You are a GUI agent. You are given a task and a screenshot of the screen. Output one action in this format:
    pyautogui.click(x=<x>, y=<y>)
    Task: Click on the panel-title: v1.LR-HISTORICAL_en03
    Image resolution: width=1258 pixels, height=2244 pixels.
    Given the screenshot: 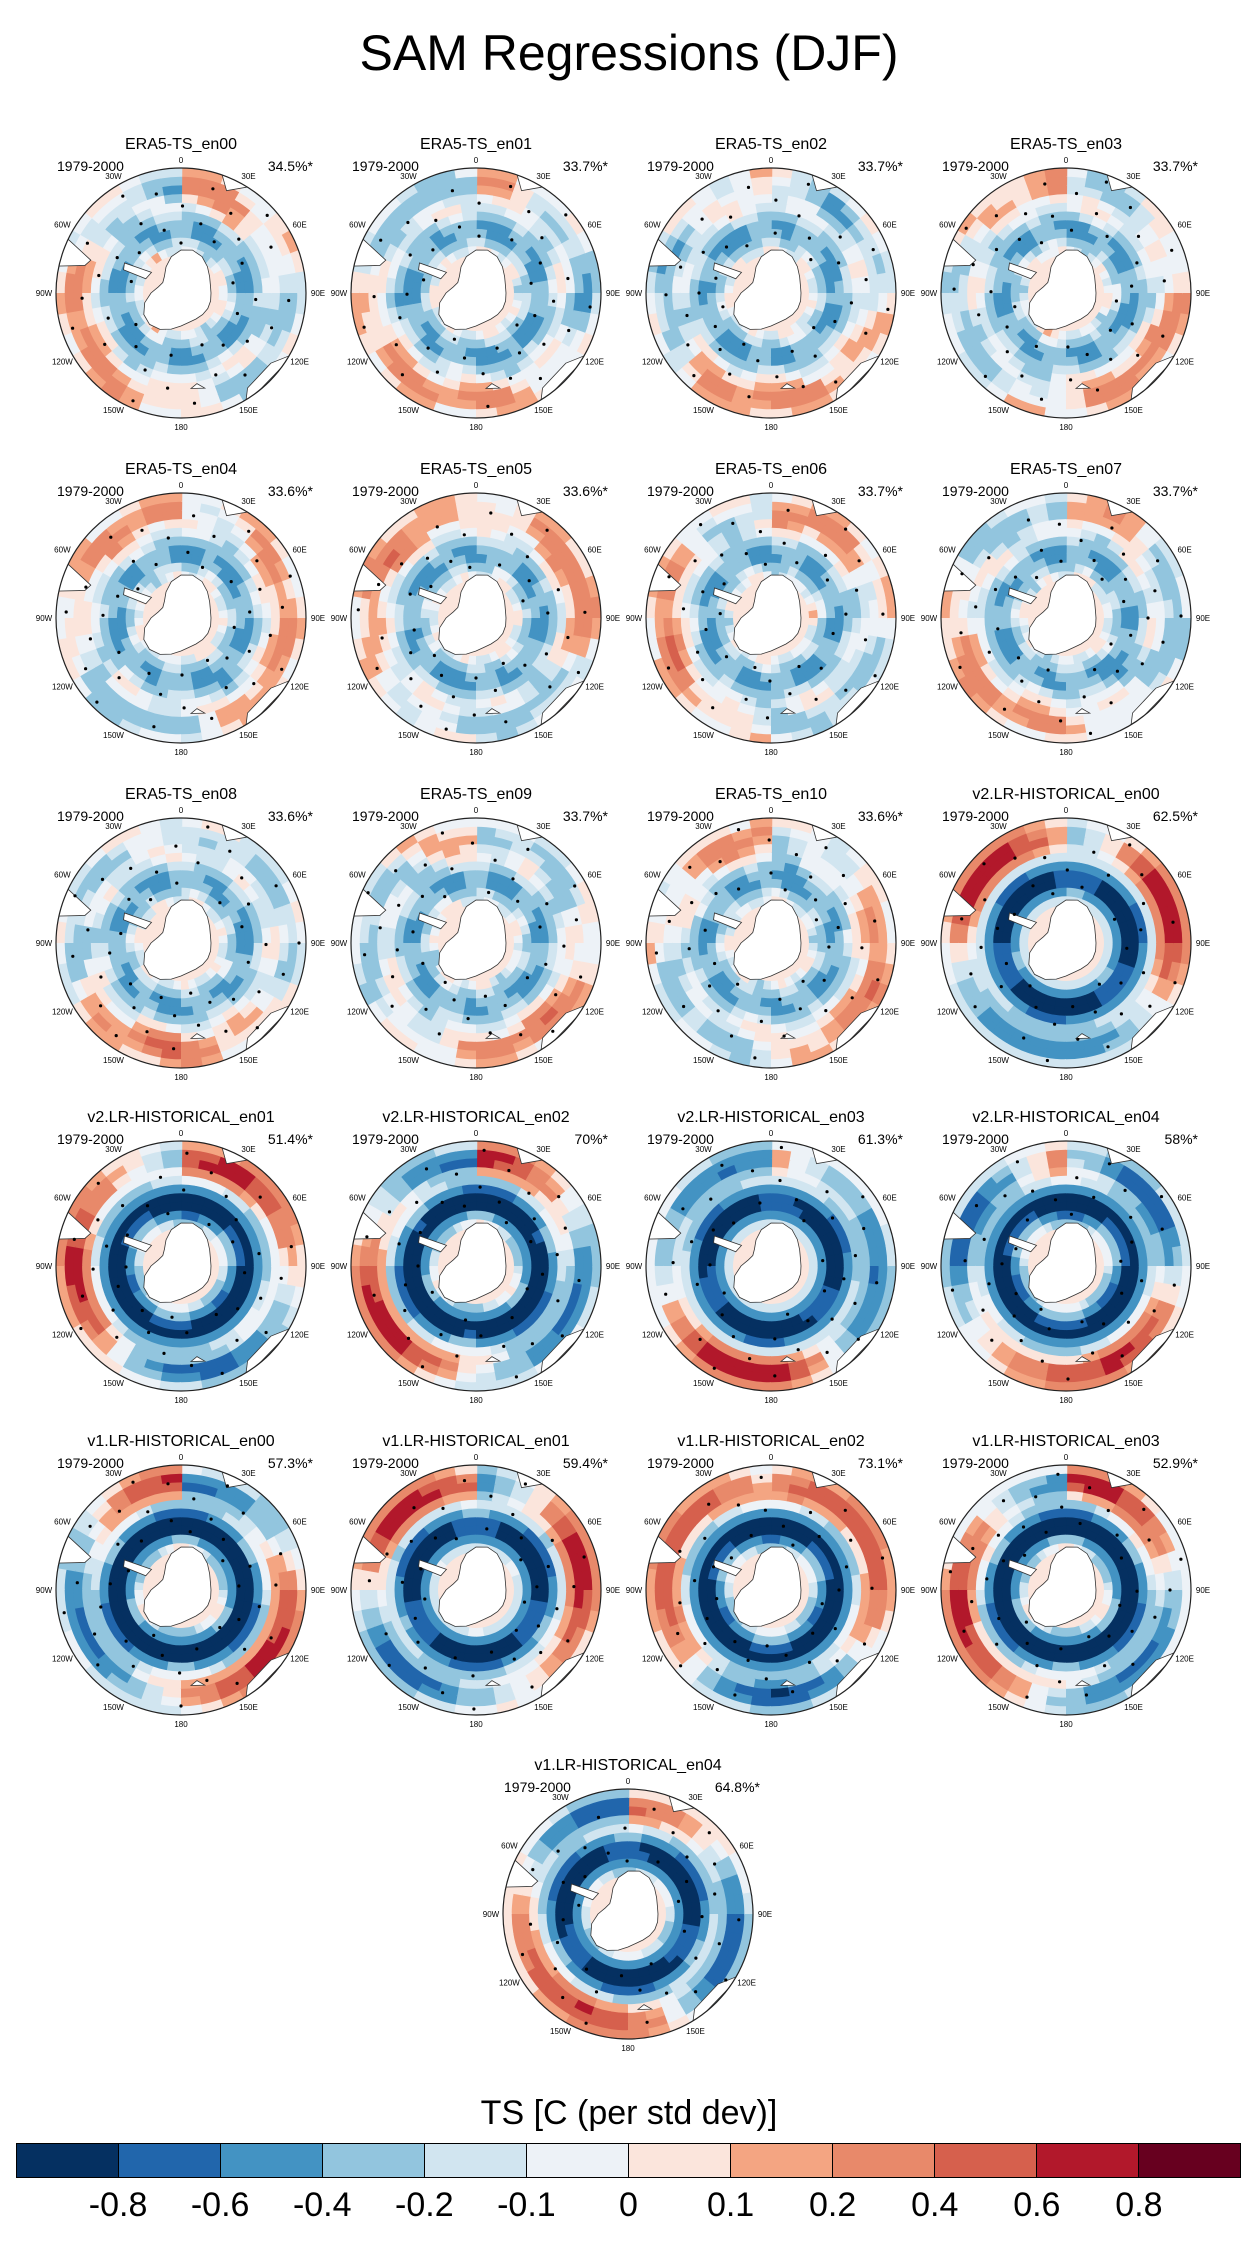 What is the action you would take?
    pyautogui.click(x=1066, y=1441)
    